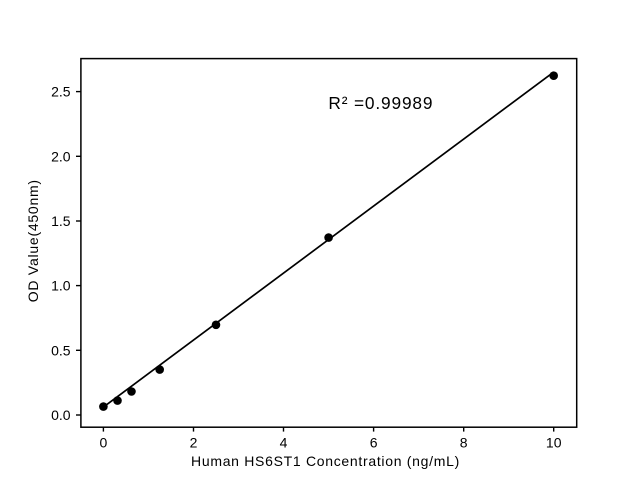 The image size is (640, 480). Describe the element at coordinates (33, 240) in the screenshot. I see `svg-text: OD Value(450nm)` at that location.